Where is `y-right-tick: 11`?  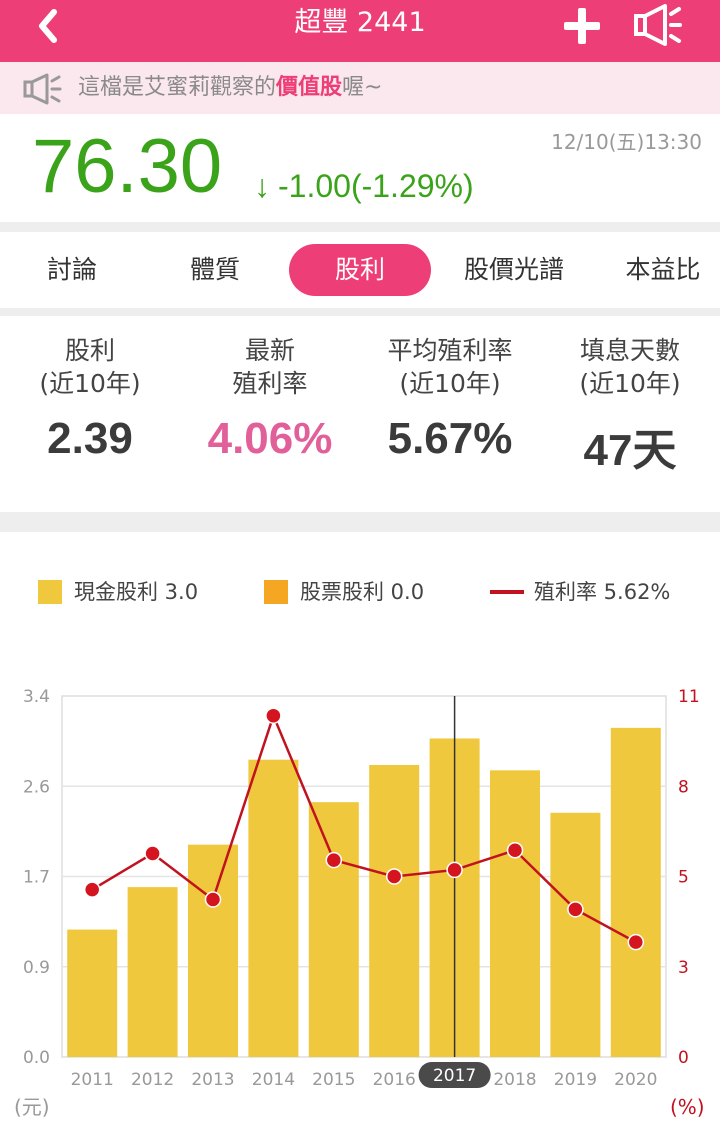 y-right-tick: 11 is located at coordinates (689, 697).